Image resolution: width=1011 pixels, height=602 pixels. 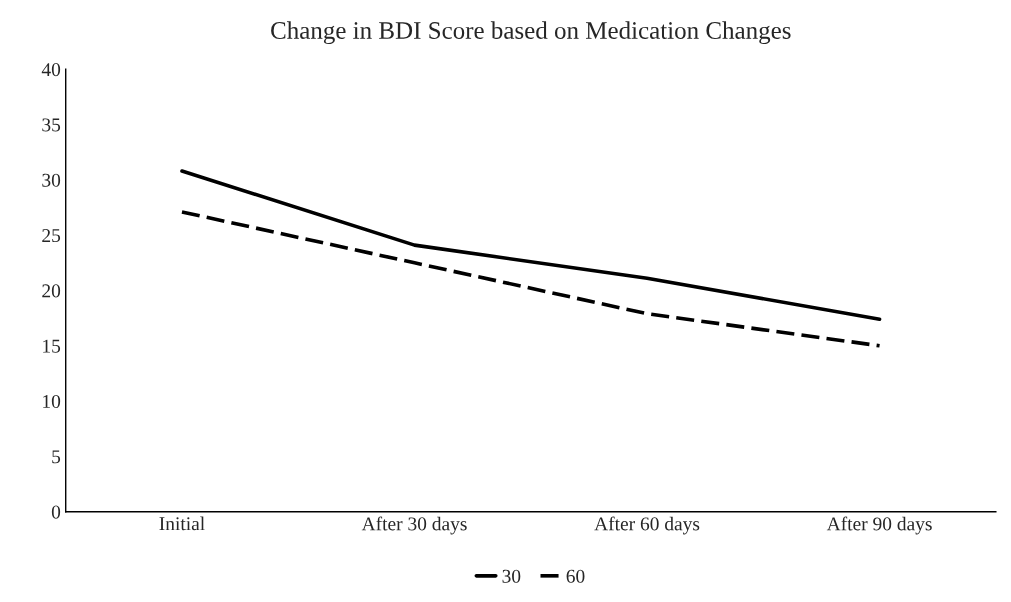 What do you see at coordinates (51, 180) in the screenshot?
I see `y-tick-label: 30` at bounding box center [51, 180].